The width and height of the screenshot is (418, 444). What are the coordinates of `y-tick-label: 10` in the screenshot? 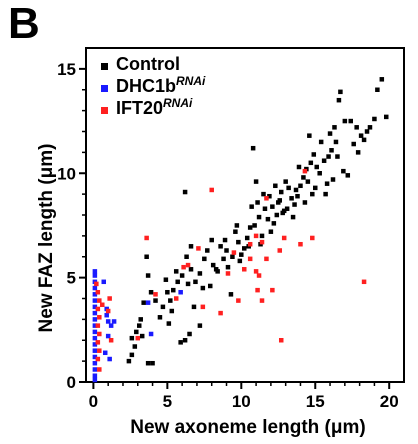 It's located at (66, 173).